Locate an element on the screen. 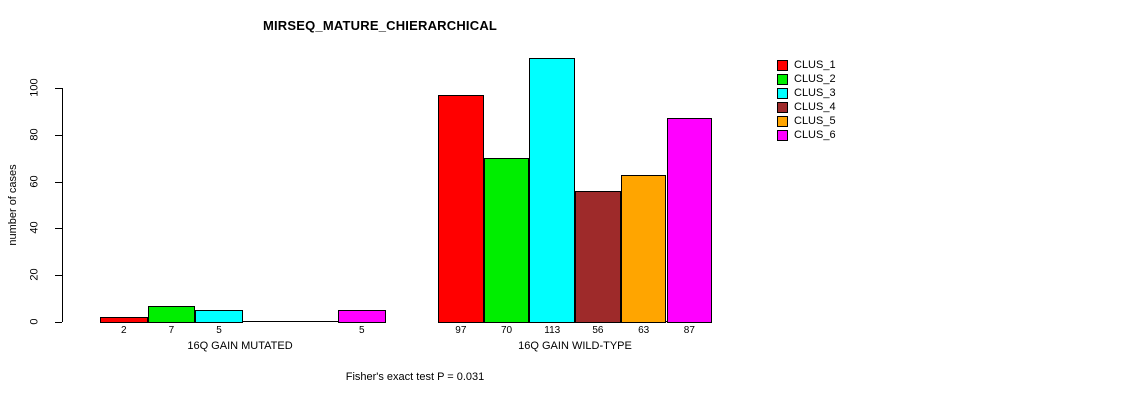  y-axis-tick-label: 40 is located at coordinates (34, 228).